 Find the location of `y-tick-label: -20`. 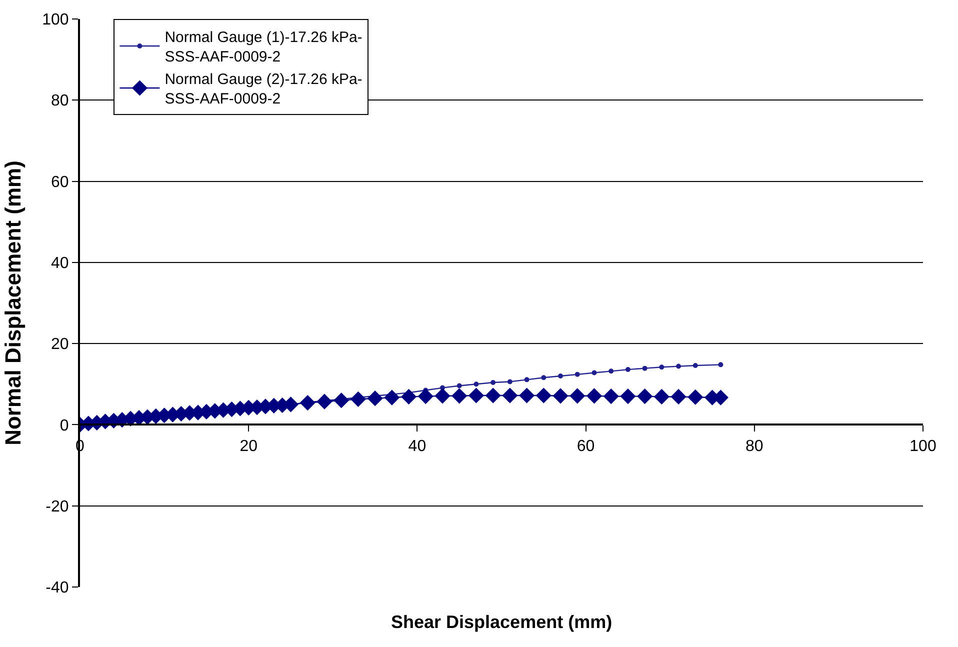

y-tick-label: -20 is located at coordinates (57, 507).